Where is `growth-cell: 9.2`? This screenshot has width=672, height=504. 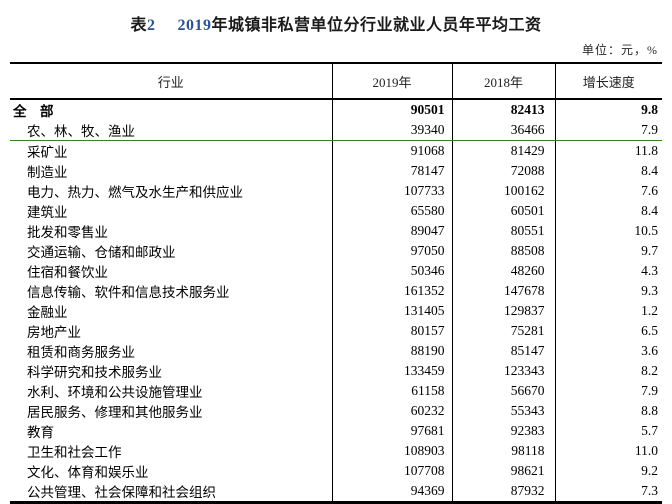 growth-cell: 9.2 is located at coordinates (649, 470).